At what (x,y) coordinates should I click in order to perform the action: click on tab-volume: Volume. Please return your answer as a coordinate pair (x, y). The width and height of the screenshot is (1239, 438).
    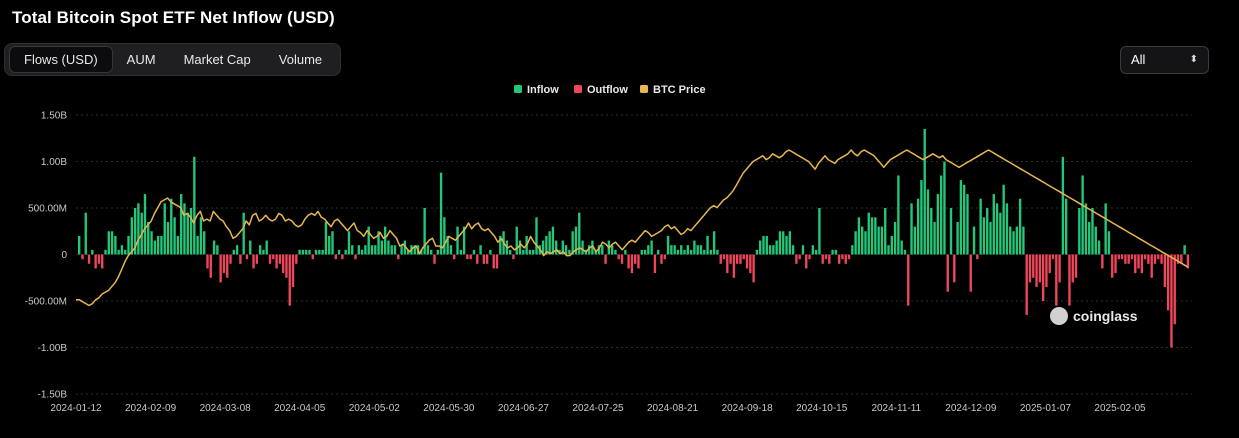
    Looking at the image, I should click on (300, 59).